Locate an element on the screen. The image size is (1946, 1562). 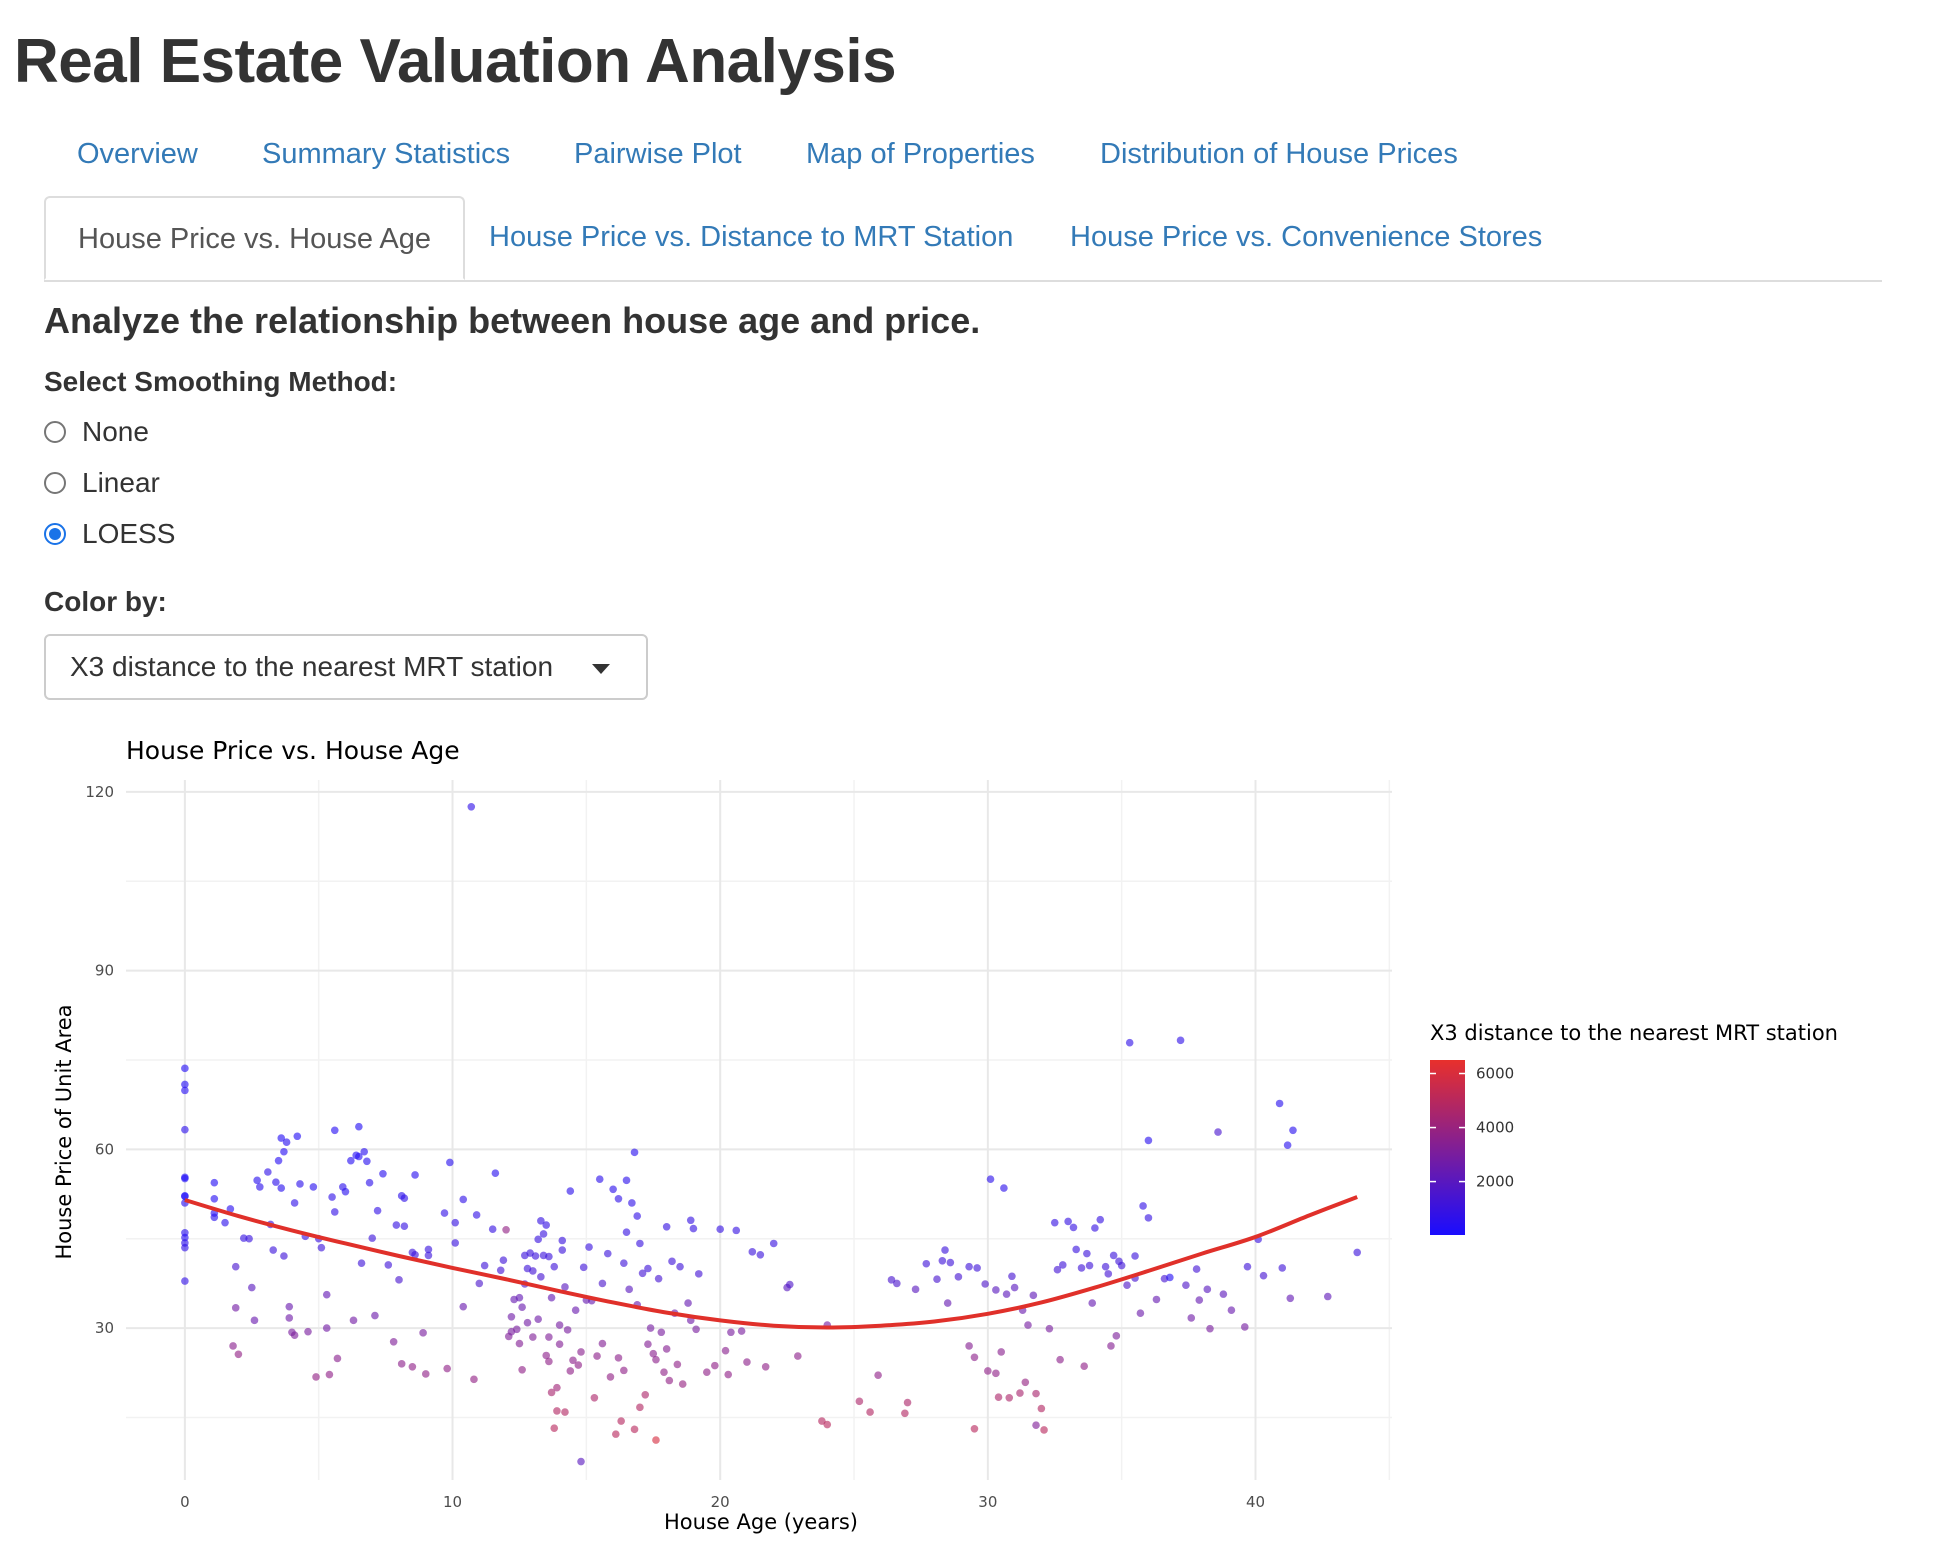
color-by-selected-value: X3 distance to the nearest MRT station is located at coordinates (312, 666).